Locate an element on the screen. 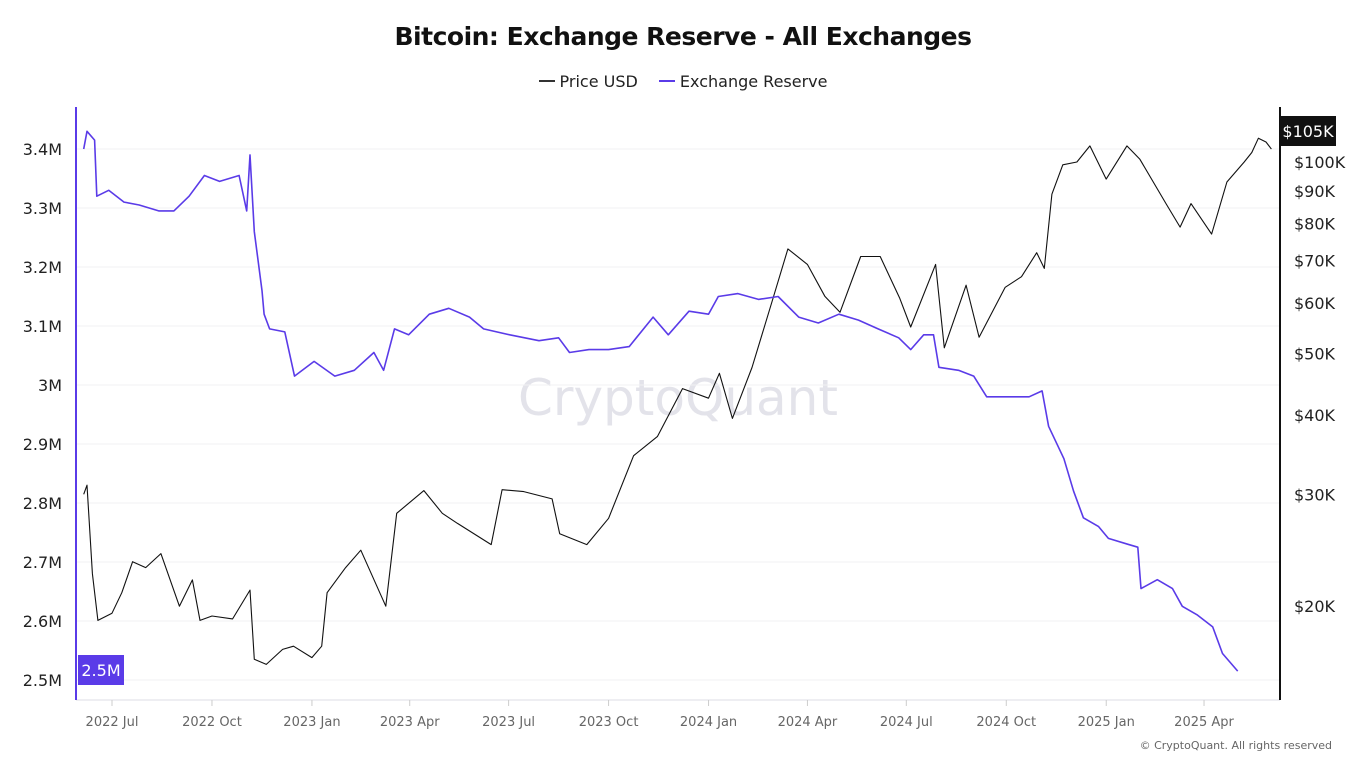  left-tick-label: 3M is located at coordinates (50, 385).